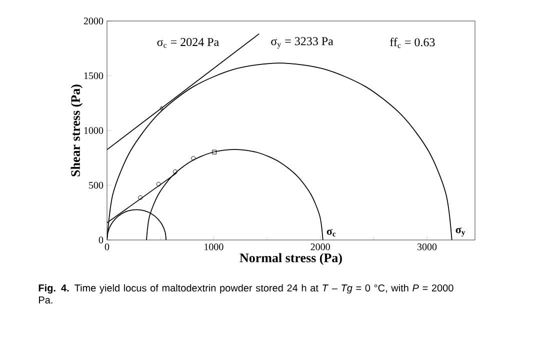 This screenshot has width=541, height=337. I want to click on annotation: σ$_{y}$, so click(461, 231).